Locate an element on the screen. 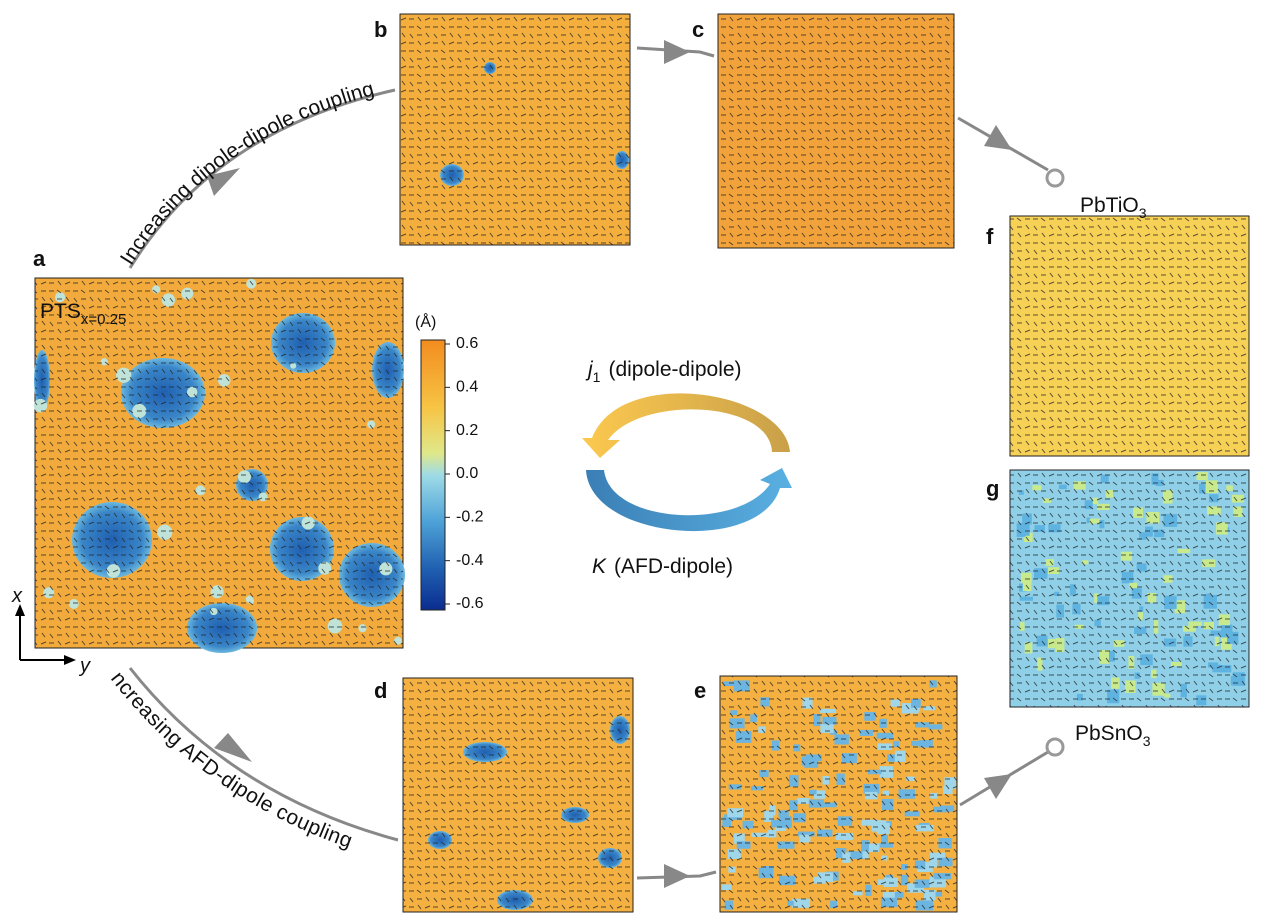 This screenshot has height=918, width=1268. material-top: PbTiO3 is located at coordinates (1113, 207).